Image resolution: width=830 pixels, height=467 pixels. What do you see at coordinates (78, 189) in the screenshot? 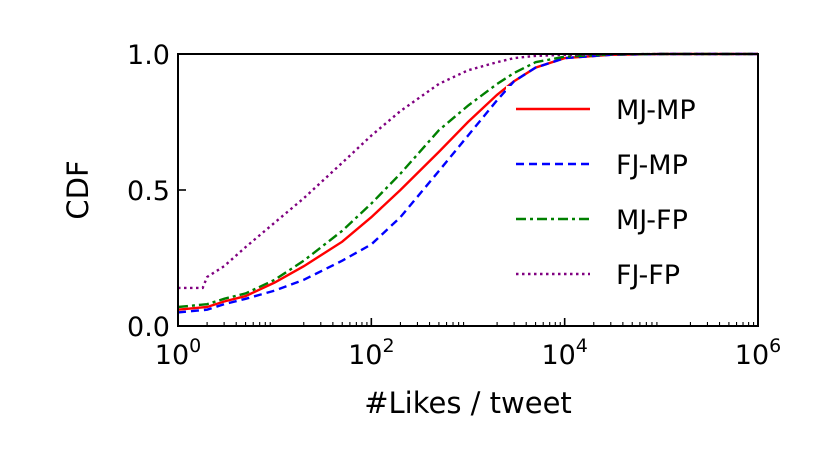
I see `y-axis-label: CDF` at bounding box center [78, 189].